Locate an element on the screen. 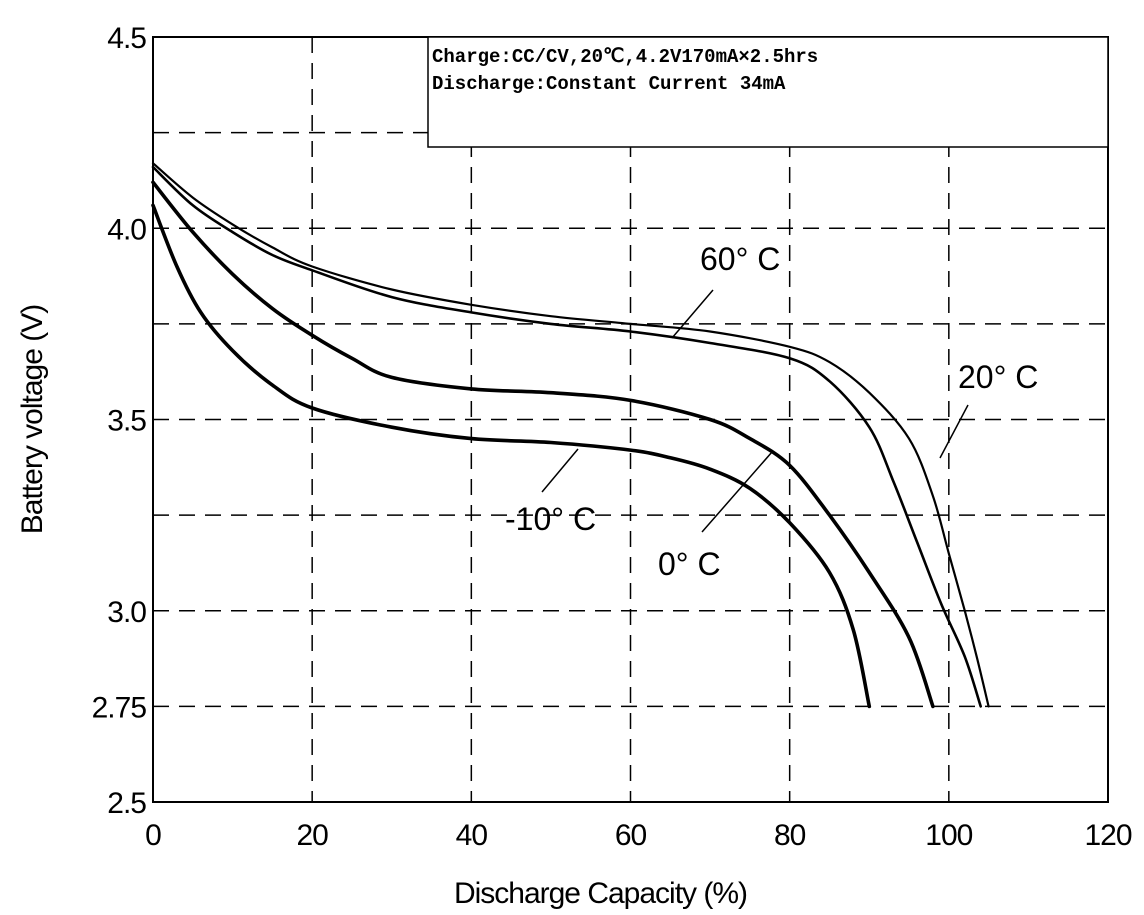 This screenshot has height=915, width=1144. x-tick-labels: 0 20 40 60 80 100 120 is located at coordinates (639, 835).